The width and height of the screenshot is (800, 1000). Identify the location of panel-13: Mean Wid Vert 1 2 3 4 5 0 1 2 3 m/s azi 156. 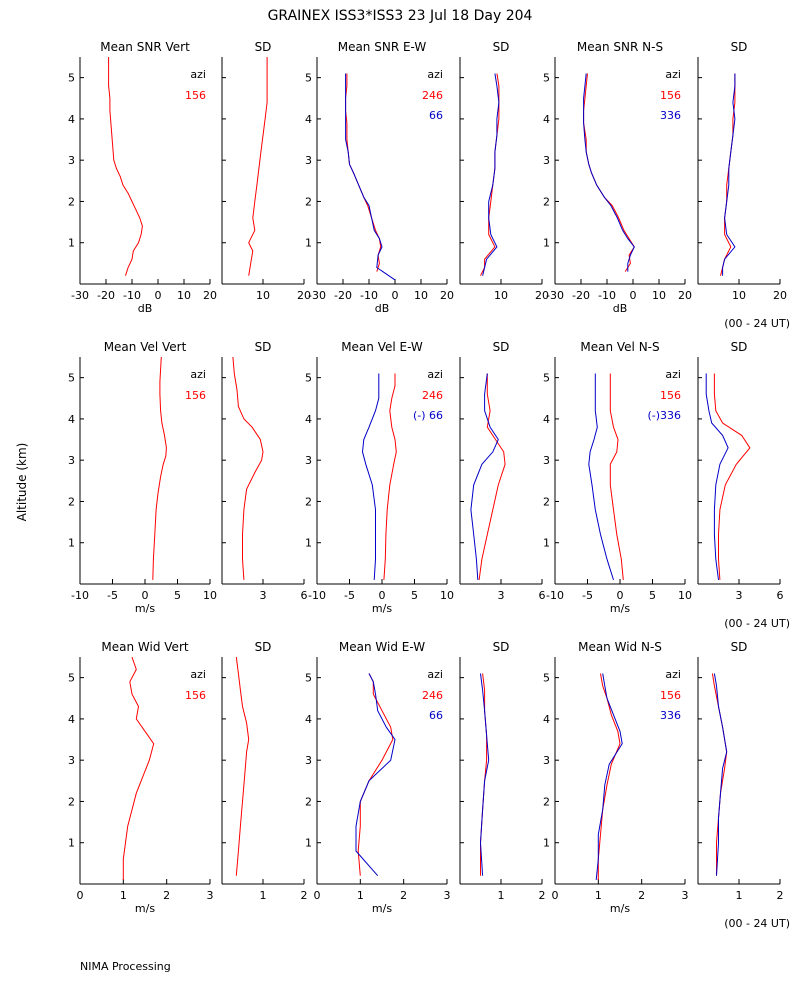
(141, 777).